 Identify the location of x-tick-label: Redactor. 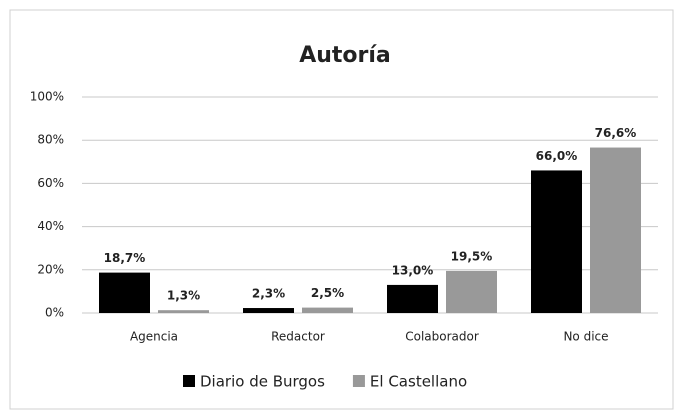
(298, 337).